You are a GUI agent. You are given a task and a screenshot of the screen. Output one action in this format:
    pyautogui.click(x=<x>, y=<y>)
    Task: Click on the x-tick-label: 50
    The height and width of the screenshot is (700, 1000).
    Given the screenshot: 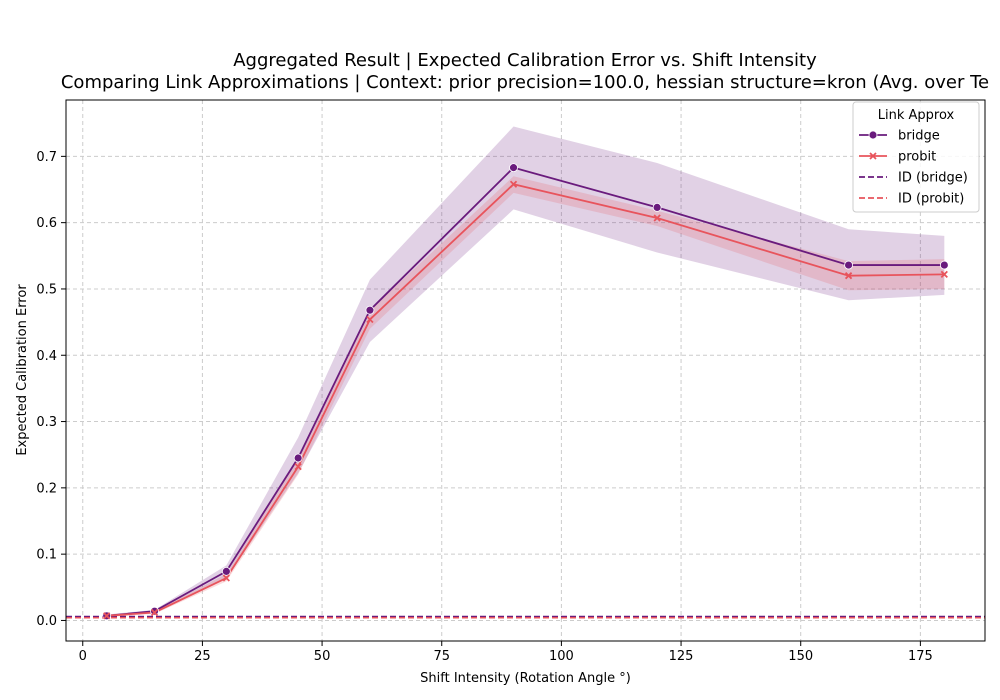 What is the action you would take?
    pyautogui.click(x=322, y=656)
    